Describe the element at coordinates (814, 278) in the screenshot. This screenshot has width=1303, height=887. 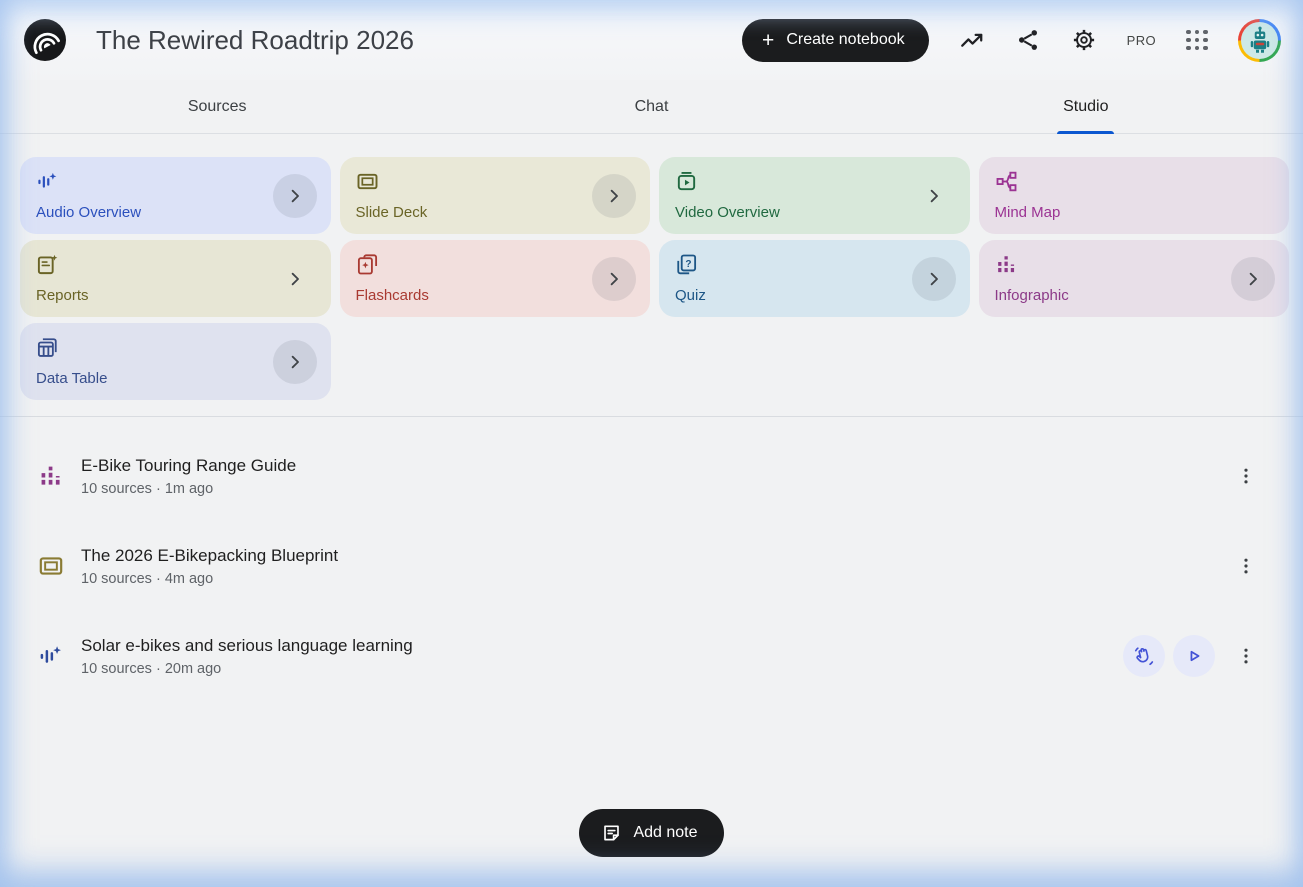
I see `studio-tool-card-quiz: Quiz` at that location.